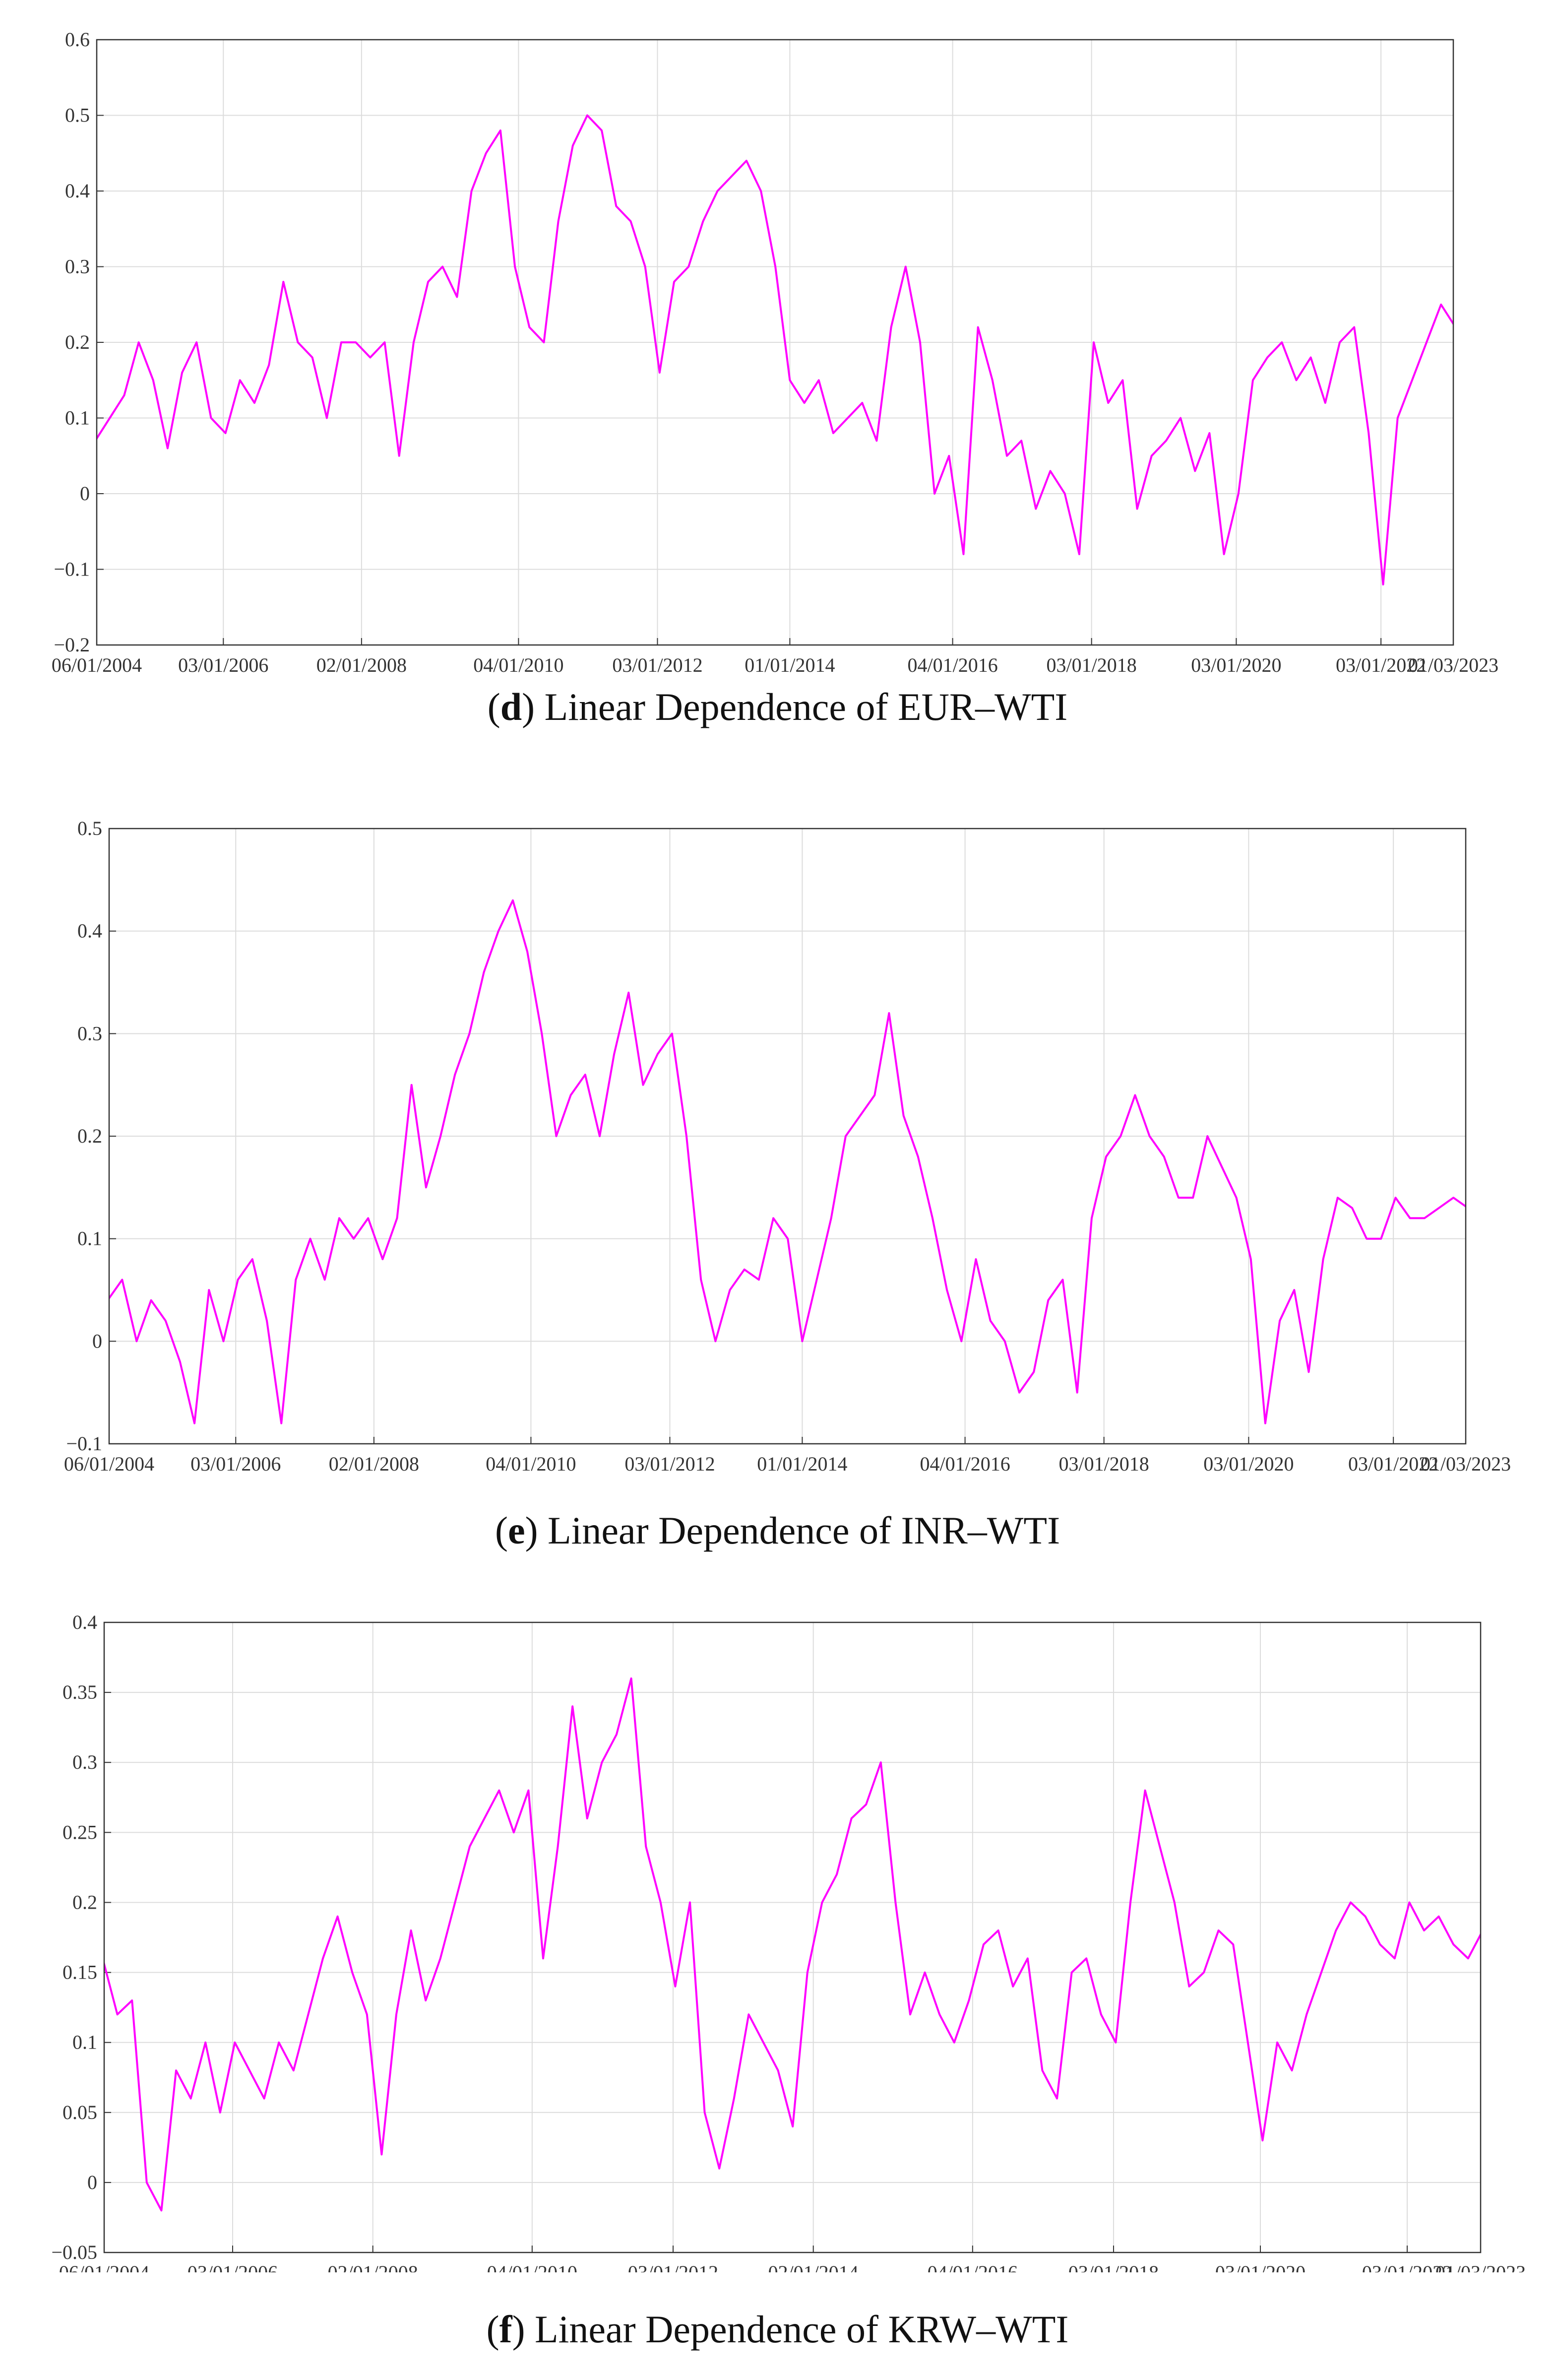 Image resolution: width=1555 pixels, height=2380 pixels. I want to click on caption-f-letter: f, so click(506, 2329).